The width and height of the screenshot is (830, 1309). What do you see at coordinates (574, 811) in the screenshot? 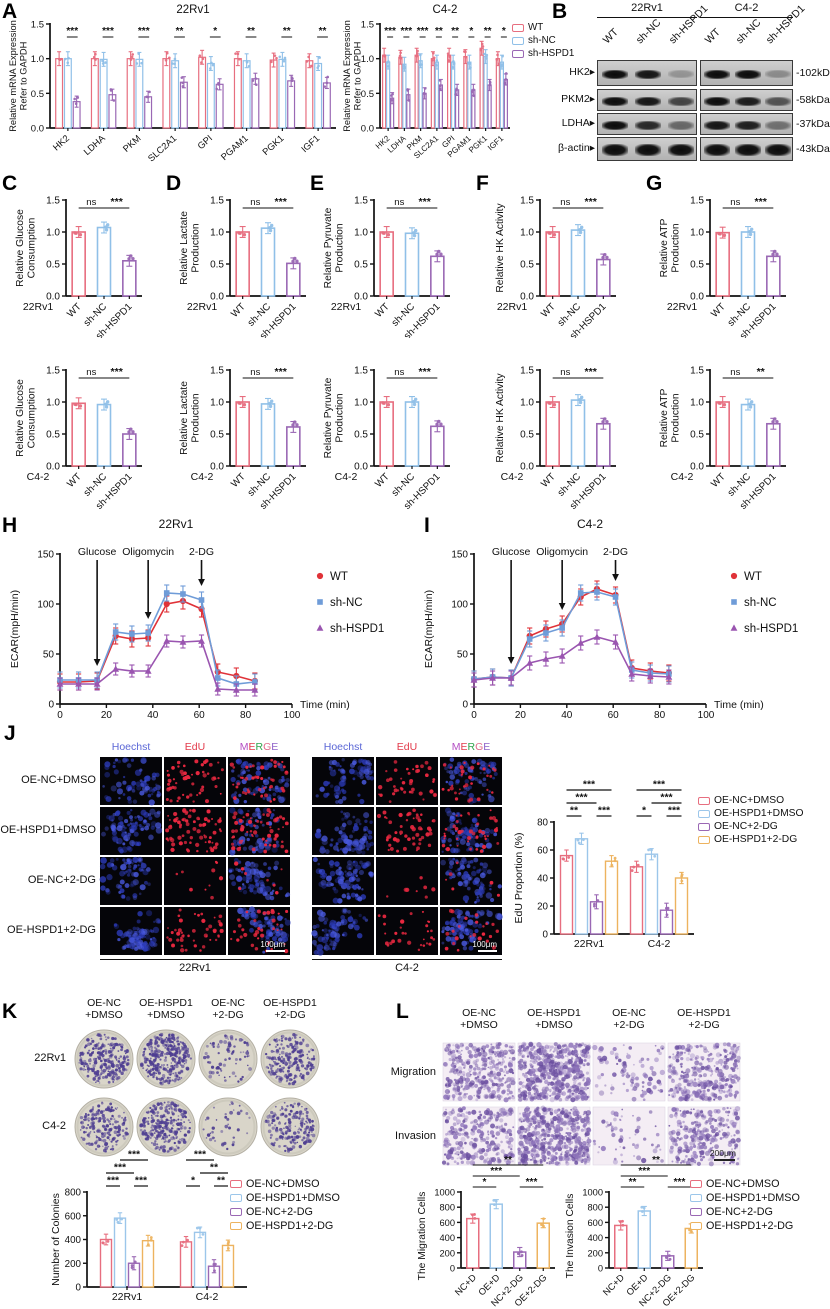
I see `sig-mark: **` at bounding box center [574, 811].